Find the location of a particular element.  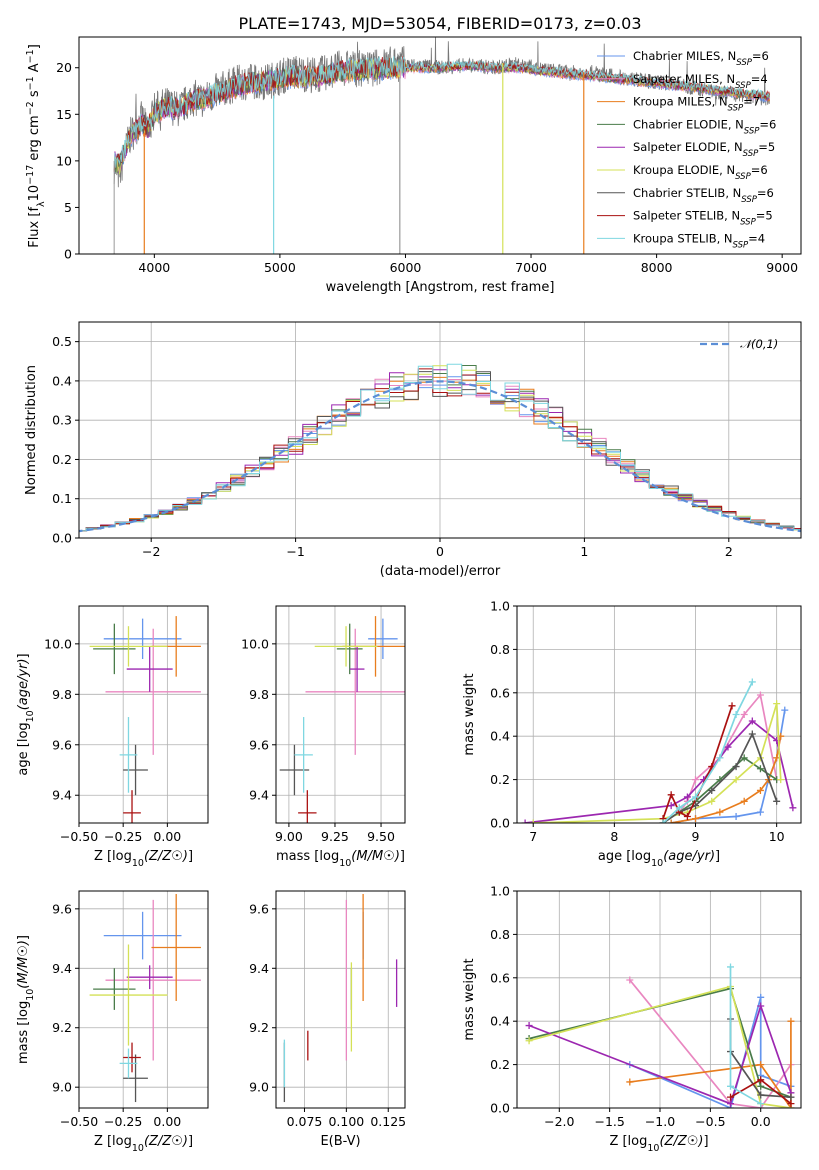

legend-label: Kroupa ELODIE, NSSP=6 is located at coordinates (700, 172).